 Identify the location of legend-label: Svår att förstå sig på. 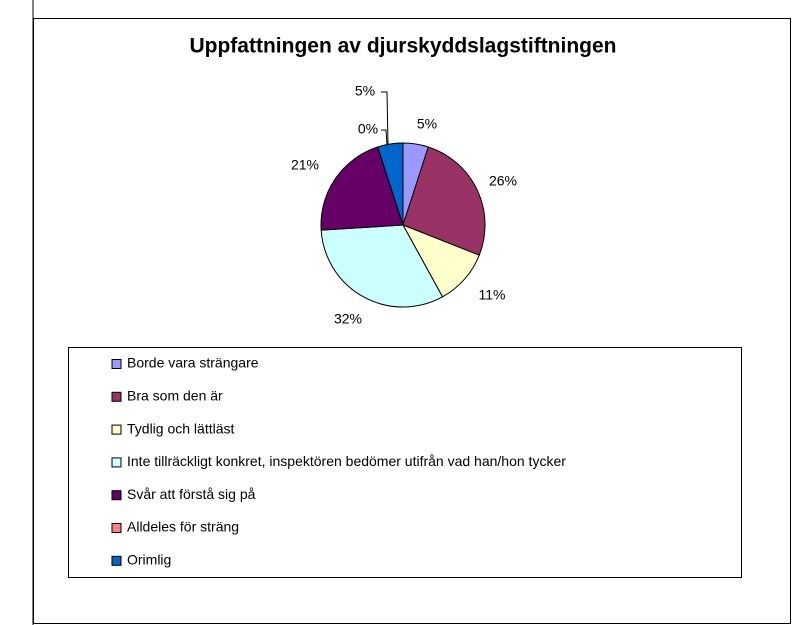
(191, 494).